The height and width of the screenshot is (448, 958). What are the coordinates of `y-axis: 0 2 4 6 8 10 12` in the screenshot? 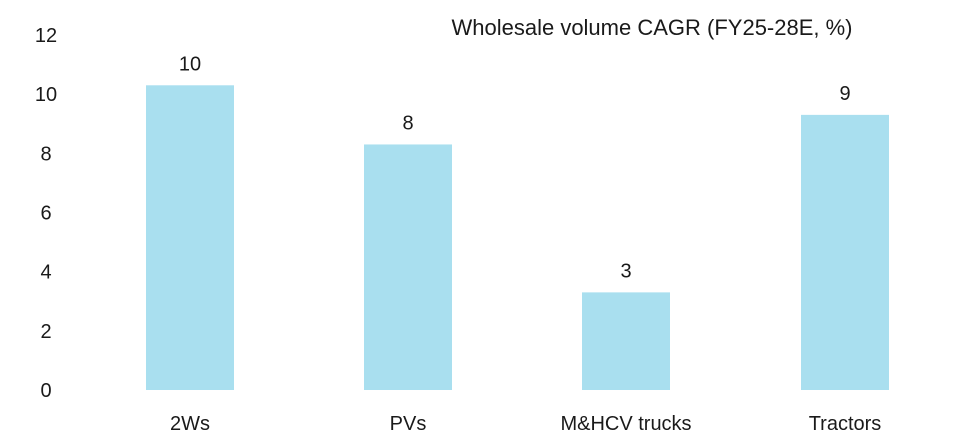 It's located at (46, 213).